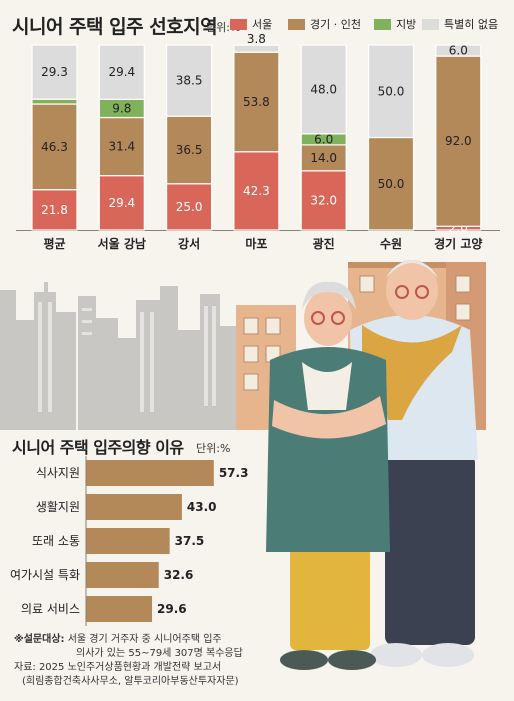 This screenshot has height=701, width=514. Describe the element at coordinates (328, 475) in the screenshot. I see `grandma-figure` at that location.